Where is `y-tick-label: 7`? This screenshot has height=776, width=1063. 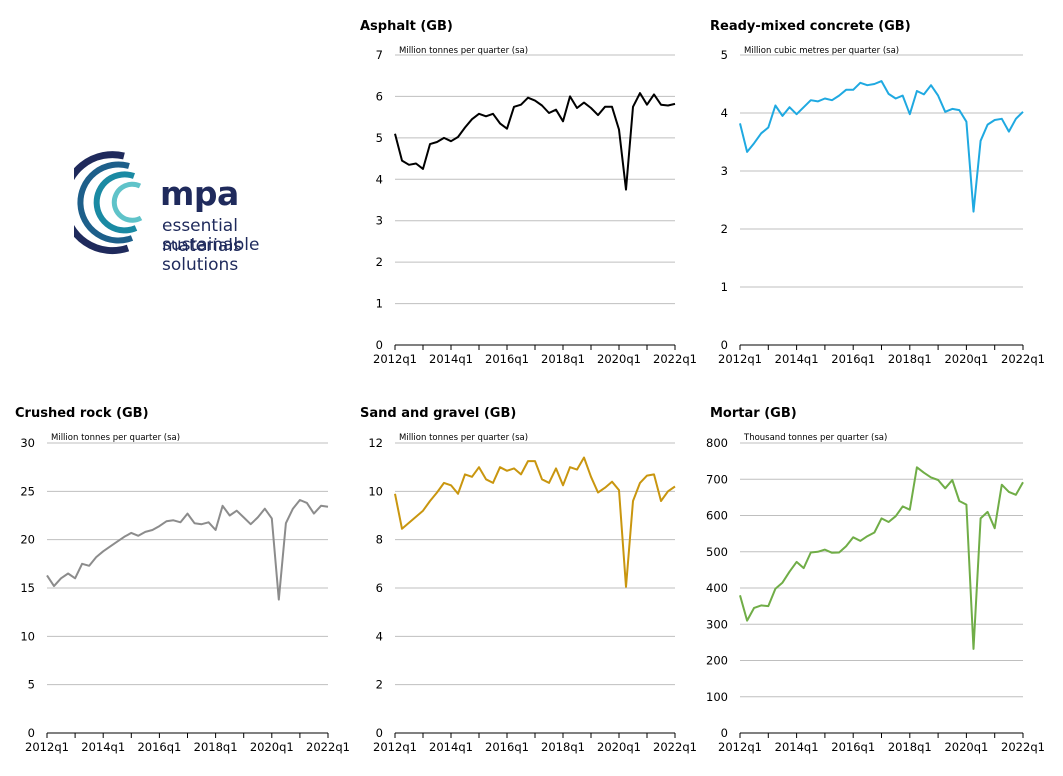
y-tick-label: 7 is located at coordinates (379, 55).